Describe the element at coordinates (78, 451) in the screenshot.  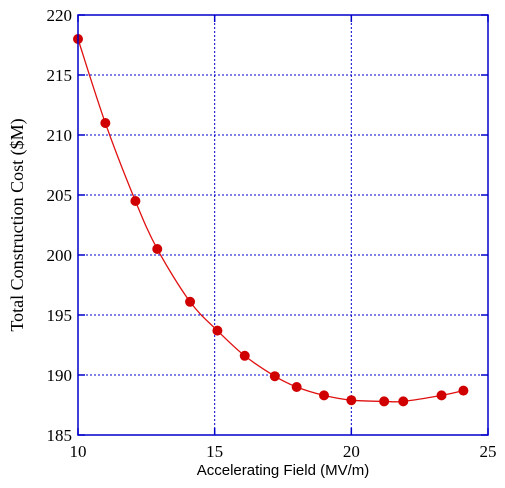
I see `x-tick-label: 10` at that location.